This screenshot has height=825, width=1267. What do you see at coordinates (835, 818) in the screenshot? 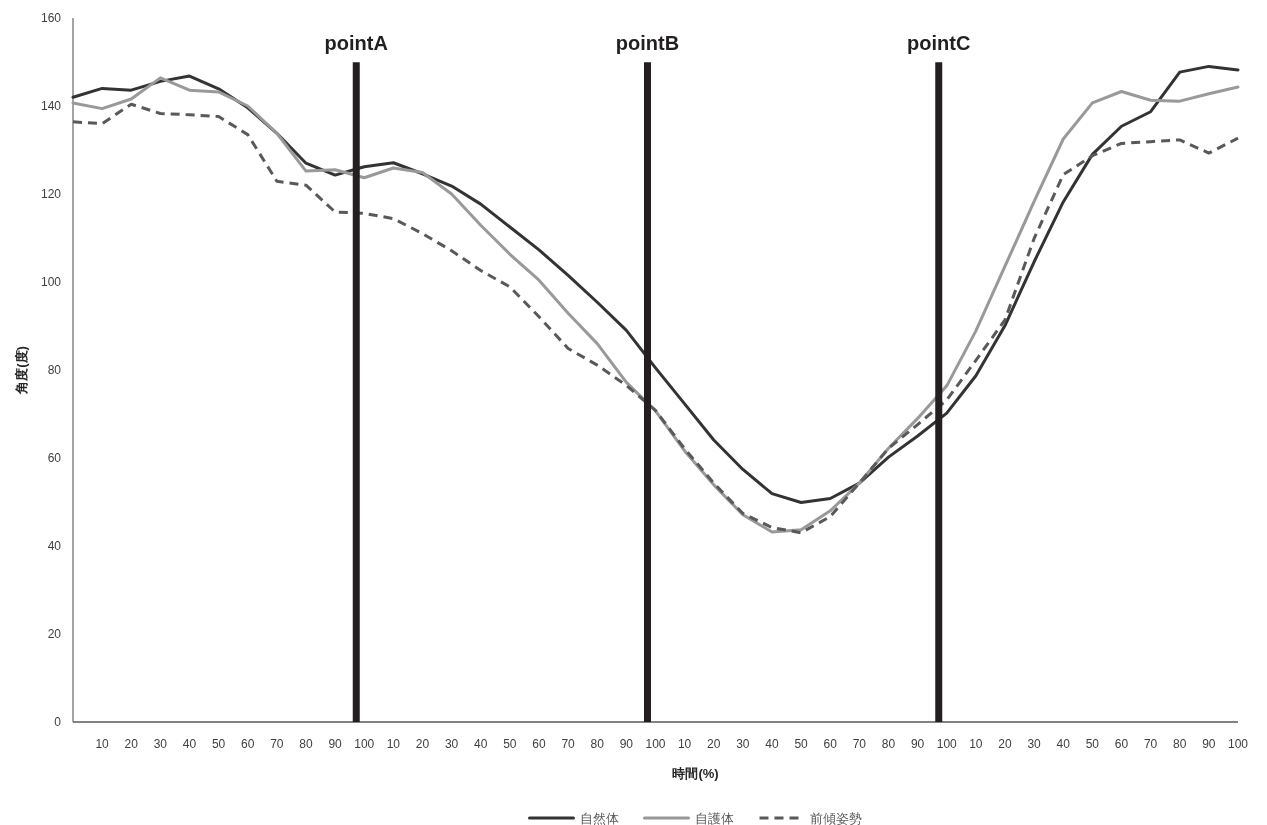
I see `legend-label: 前傾姿勢` at bounding box center [835, 818].